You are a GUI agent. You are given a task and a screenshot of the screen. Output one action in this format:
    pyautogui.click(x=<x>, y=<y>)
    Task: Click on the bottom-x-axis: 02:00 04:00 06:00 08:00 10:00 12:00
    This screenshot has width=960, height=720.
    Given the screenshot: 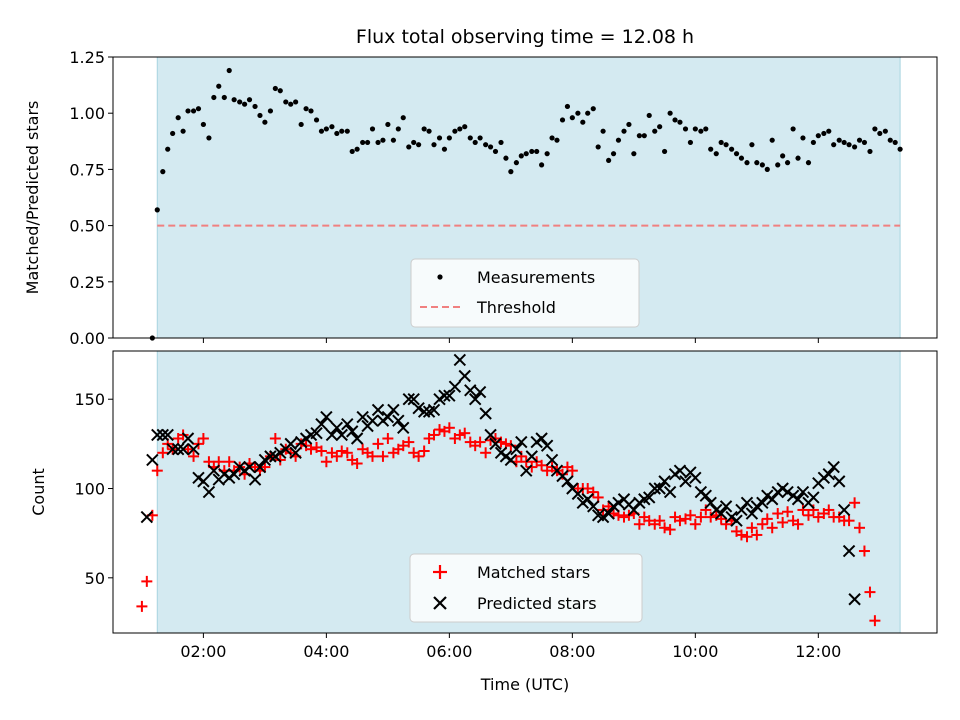 What is the action you would take?
    pyautogui.click(x=510, y=647)
    